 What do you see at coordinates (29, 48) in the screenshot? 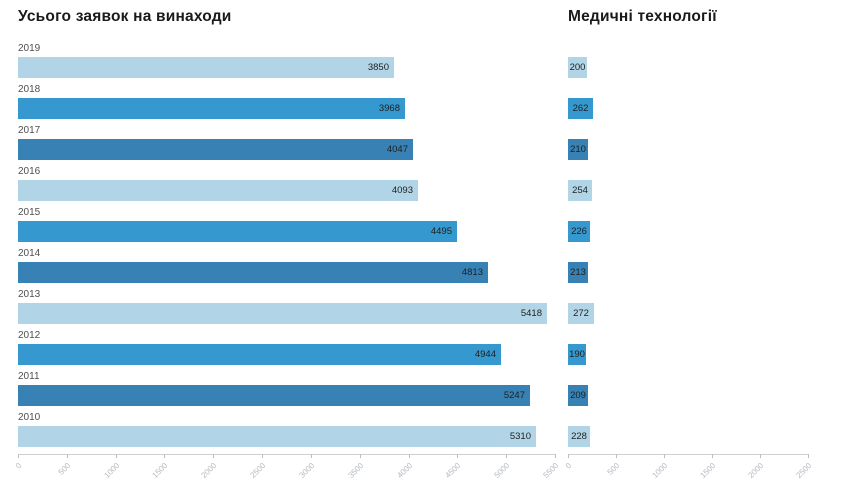
I see `year-label: 2019` at bounding box center [29, 48].